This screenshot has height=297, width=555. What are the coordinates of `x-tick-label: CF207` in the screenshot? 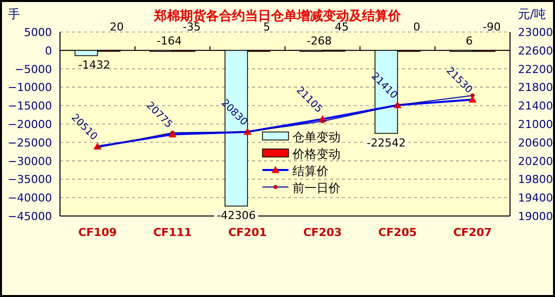 It's located at (472, 232).